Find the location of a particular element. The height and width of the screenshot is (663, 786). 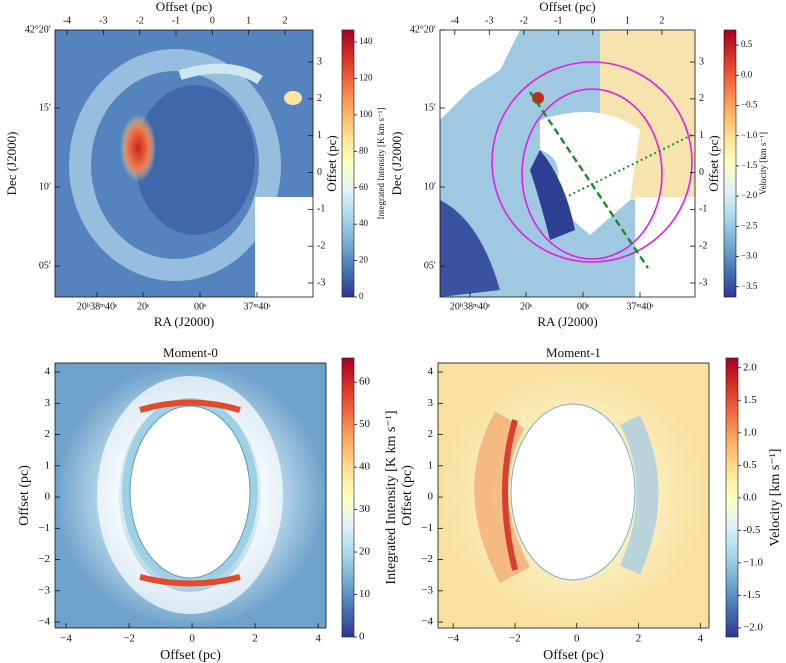

colorbar-tick-label: 100 is located at coordinates (366, 114).